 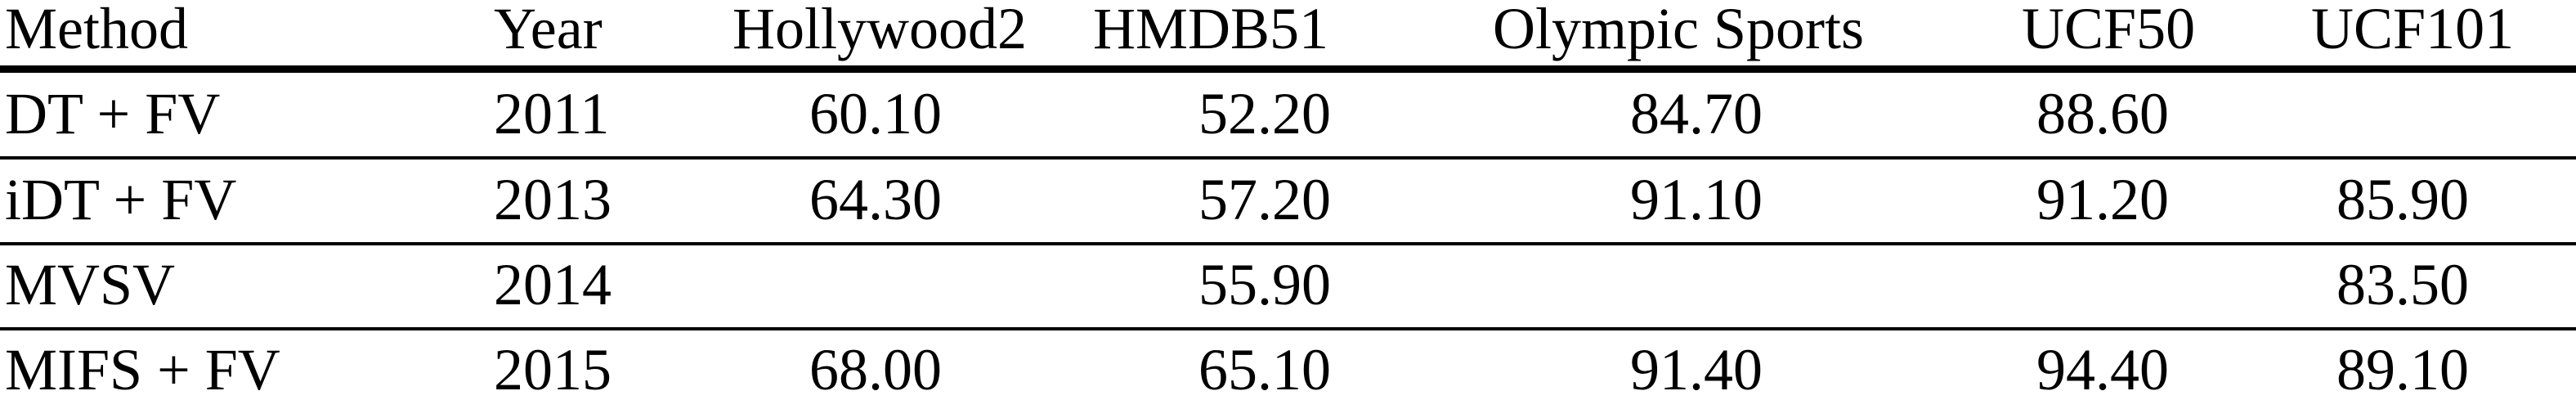 I want to click on cell-ucf101: 85.90, so click(x=2402, y=199).